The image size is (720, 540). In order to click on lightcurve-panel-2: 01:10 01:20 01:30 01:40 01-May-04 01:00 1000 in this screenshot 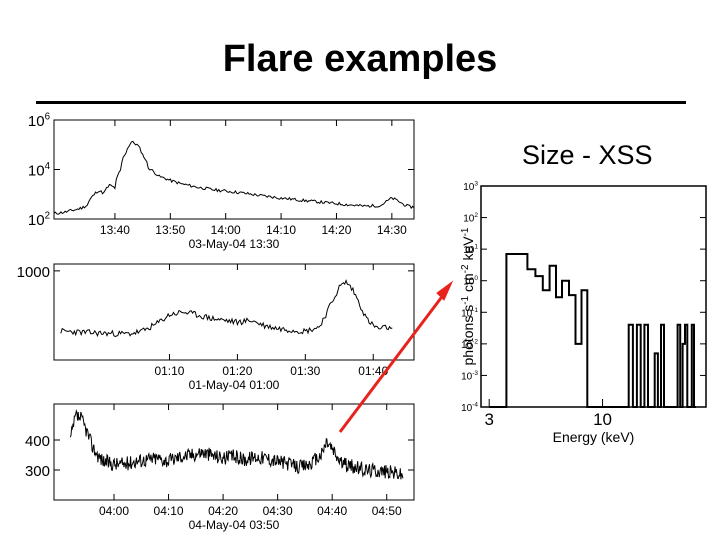, I will do `click(216, 327)`.